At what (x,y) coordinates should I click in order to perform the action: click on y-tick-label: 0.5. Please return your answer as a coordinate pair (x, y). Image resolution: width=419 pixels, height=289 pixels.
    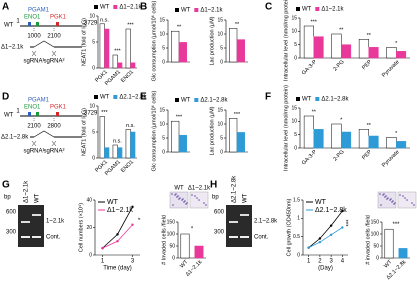
    Looking at the image, I should click on (296, 237).